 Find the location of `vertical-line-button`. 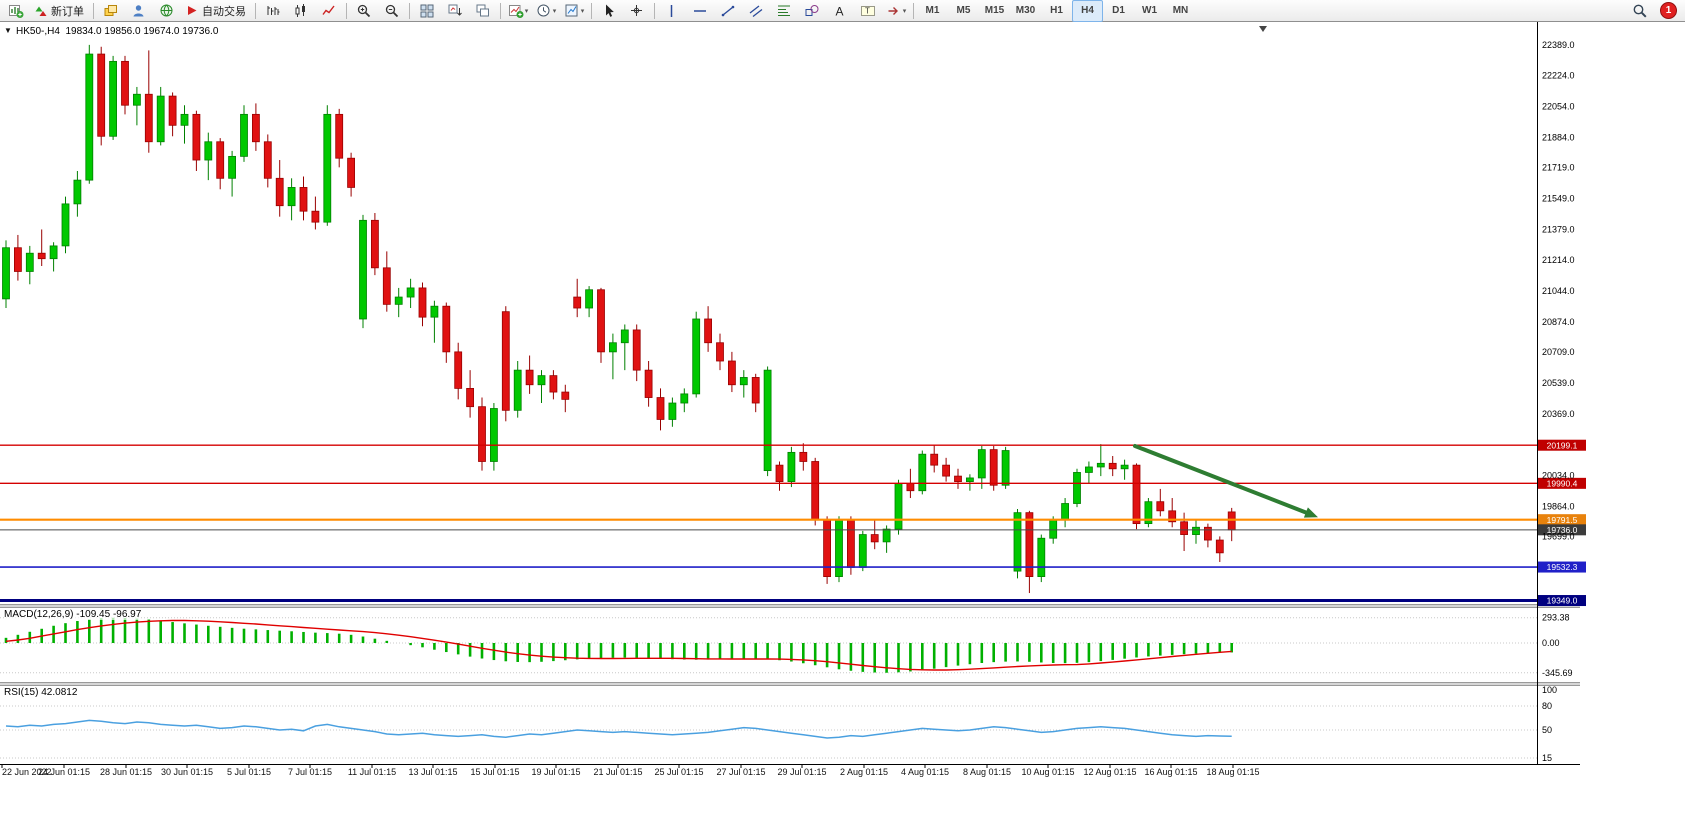

vertical-line-button is located at coordinates (672, 11).